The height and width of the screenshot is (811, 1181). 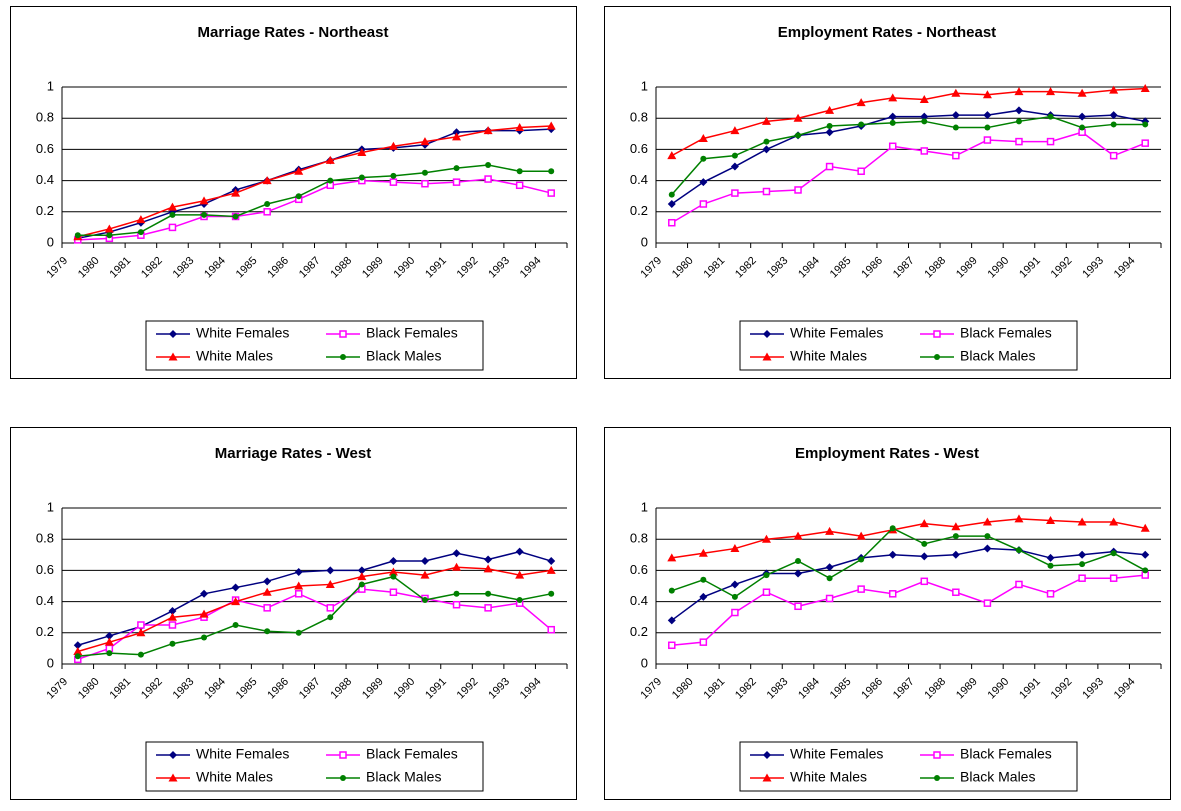 I want to click on chart-title: Marriage Rates - West, so click(x=293, y=453).